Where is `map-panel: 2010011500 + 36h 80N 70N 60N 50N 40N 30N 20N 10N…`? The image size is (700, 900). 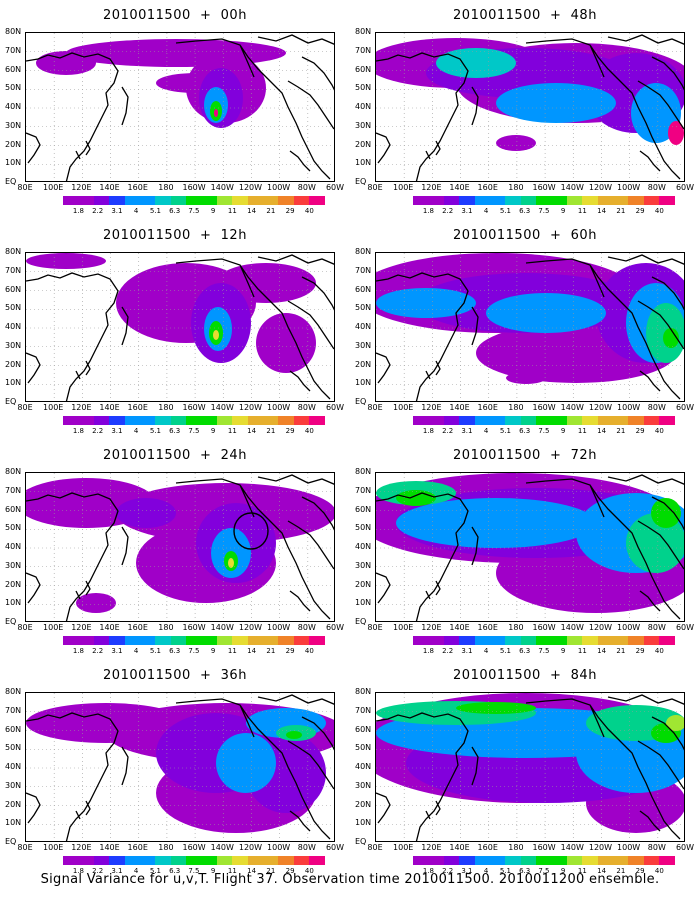 map-panel: 2010011500 + 36h 80N 70N 60N 50N 40N 30N 20N 10N… is located at coordinates (175, 770).